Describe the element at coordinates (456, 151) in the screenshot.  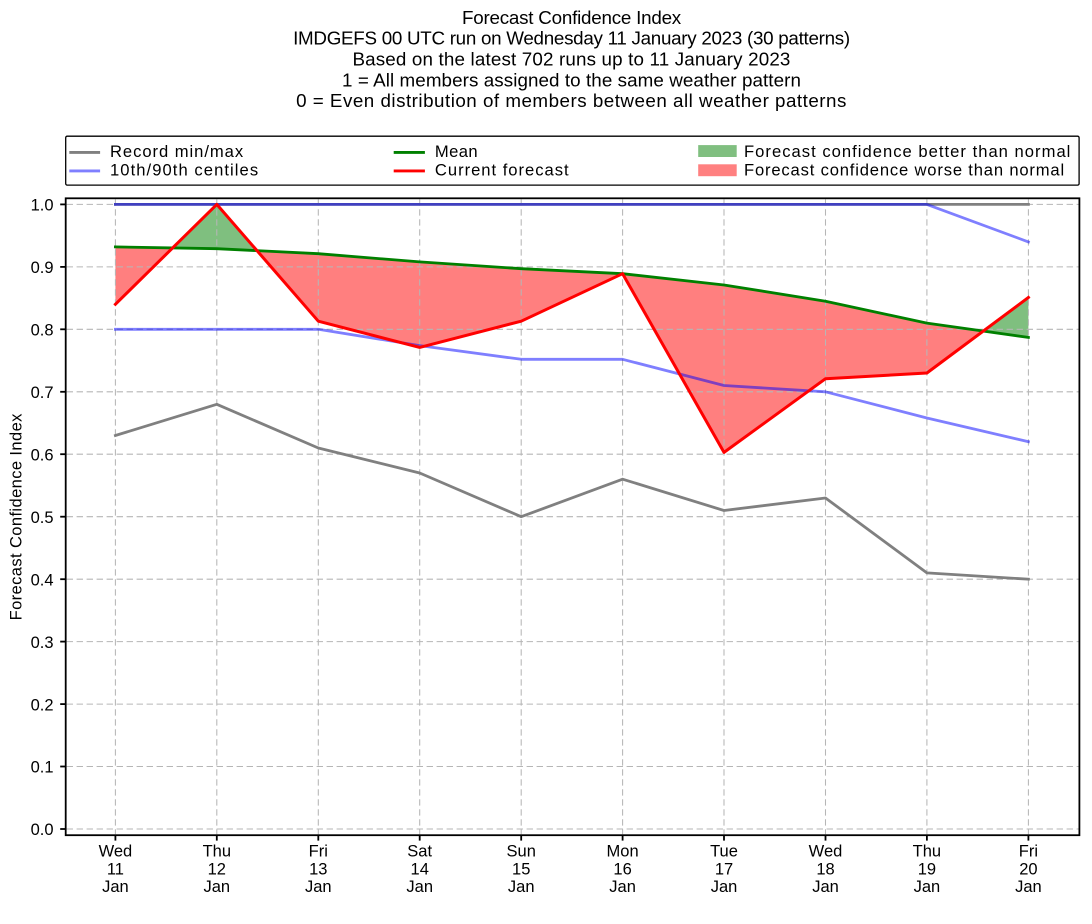
I see `svg-text: Mean` at that location.